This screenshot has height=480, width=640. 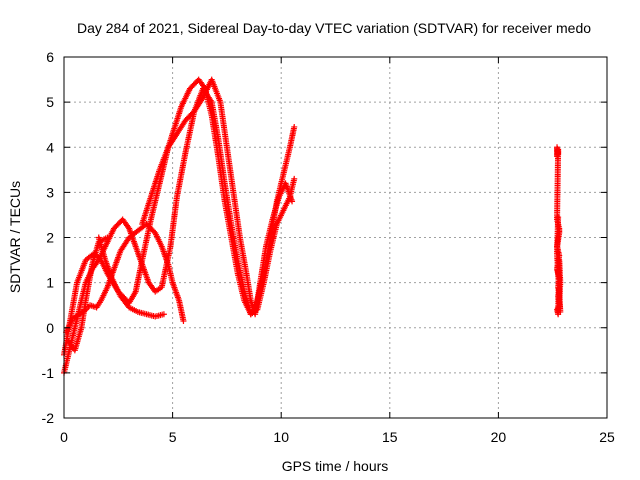 What do you see at coordinates (64, 437) in the screenshot?
I see `x-tick-label: 0` at bounding box center [64, 437].